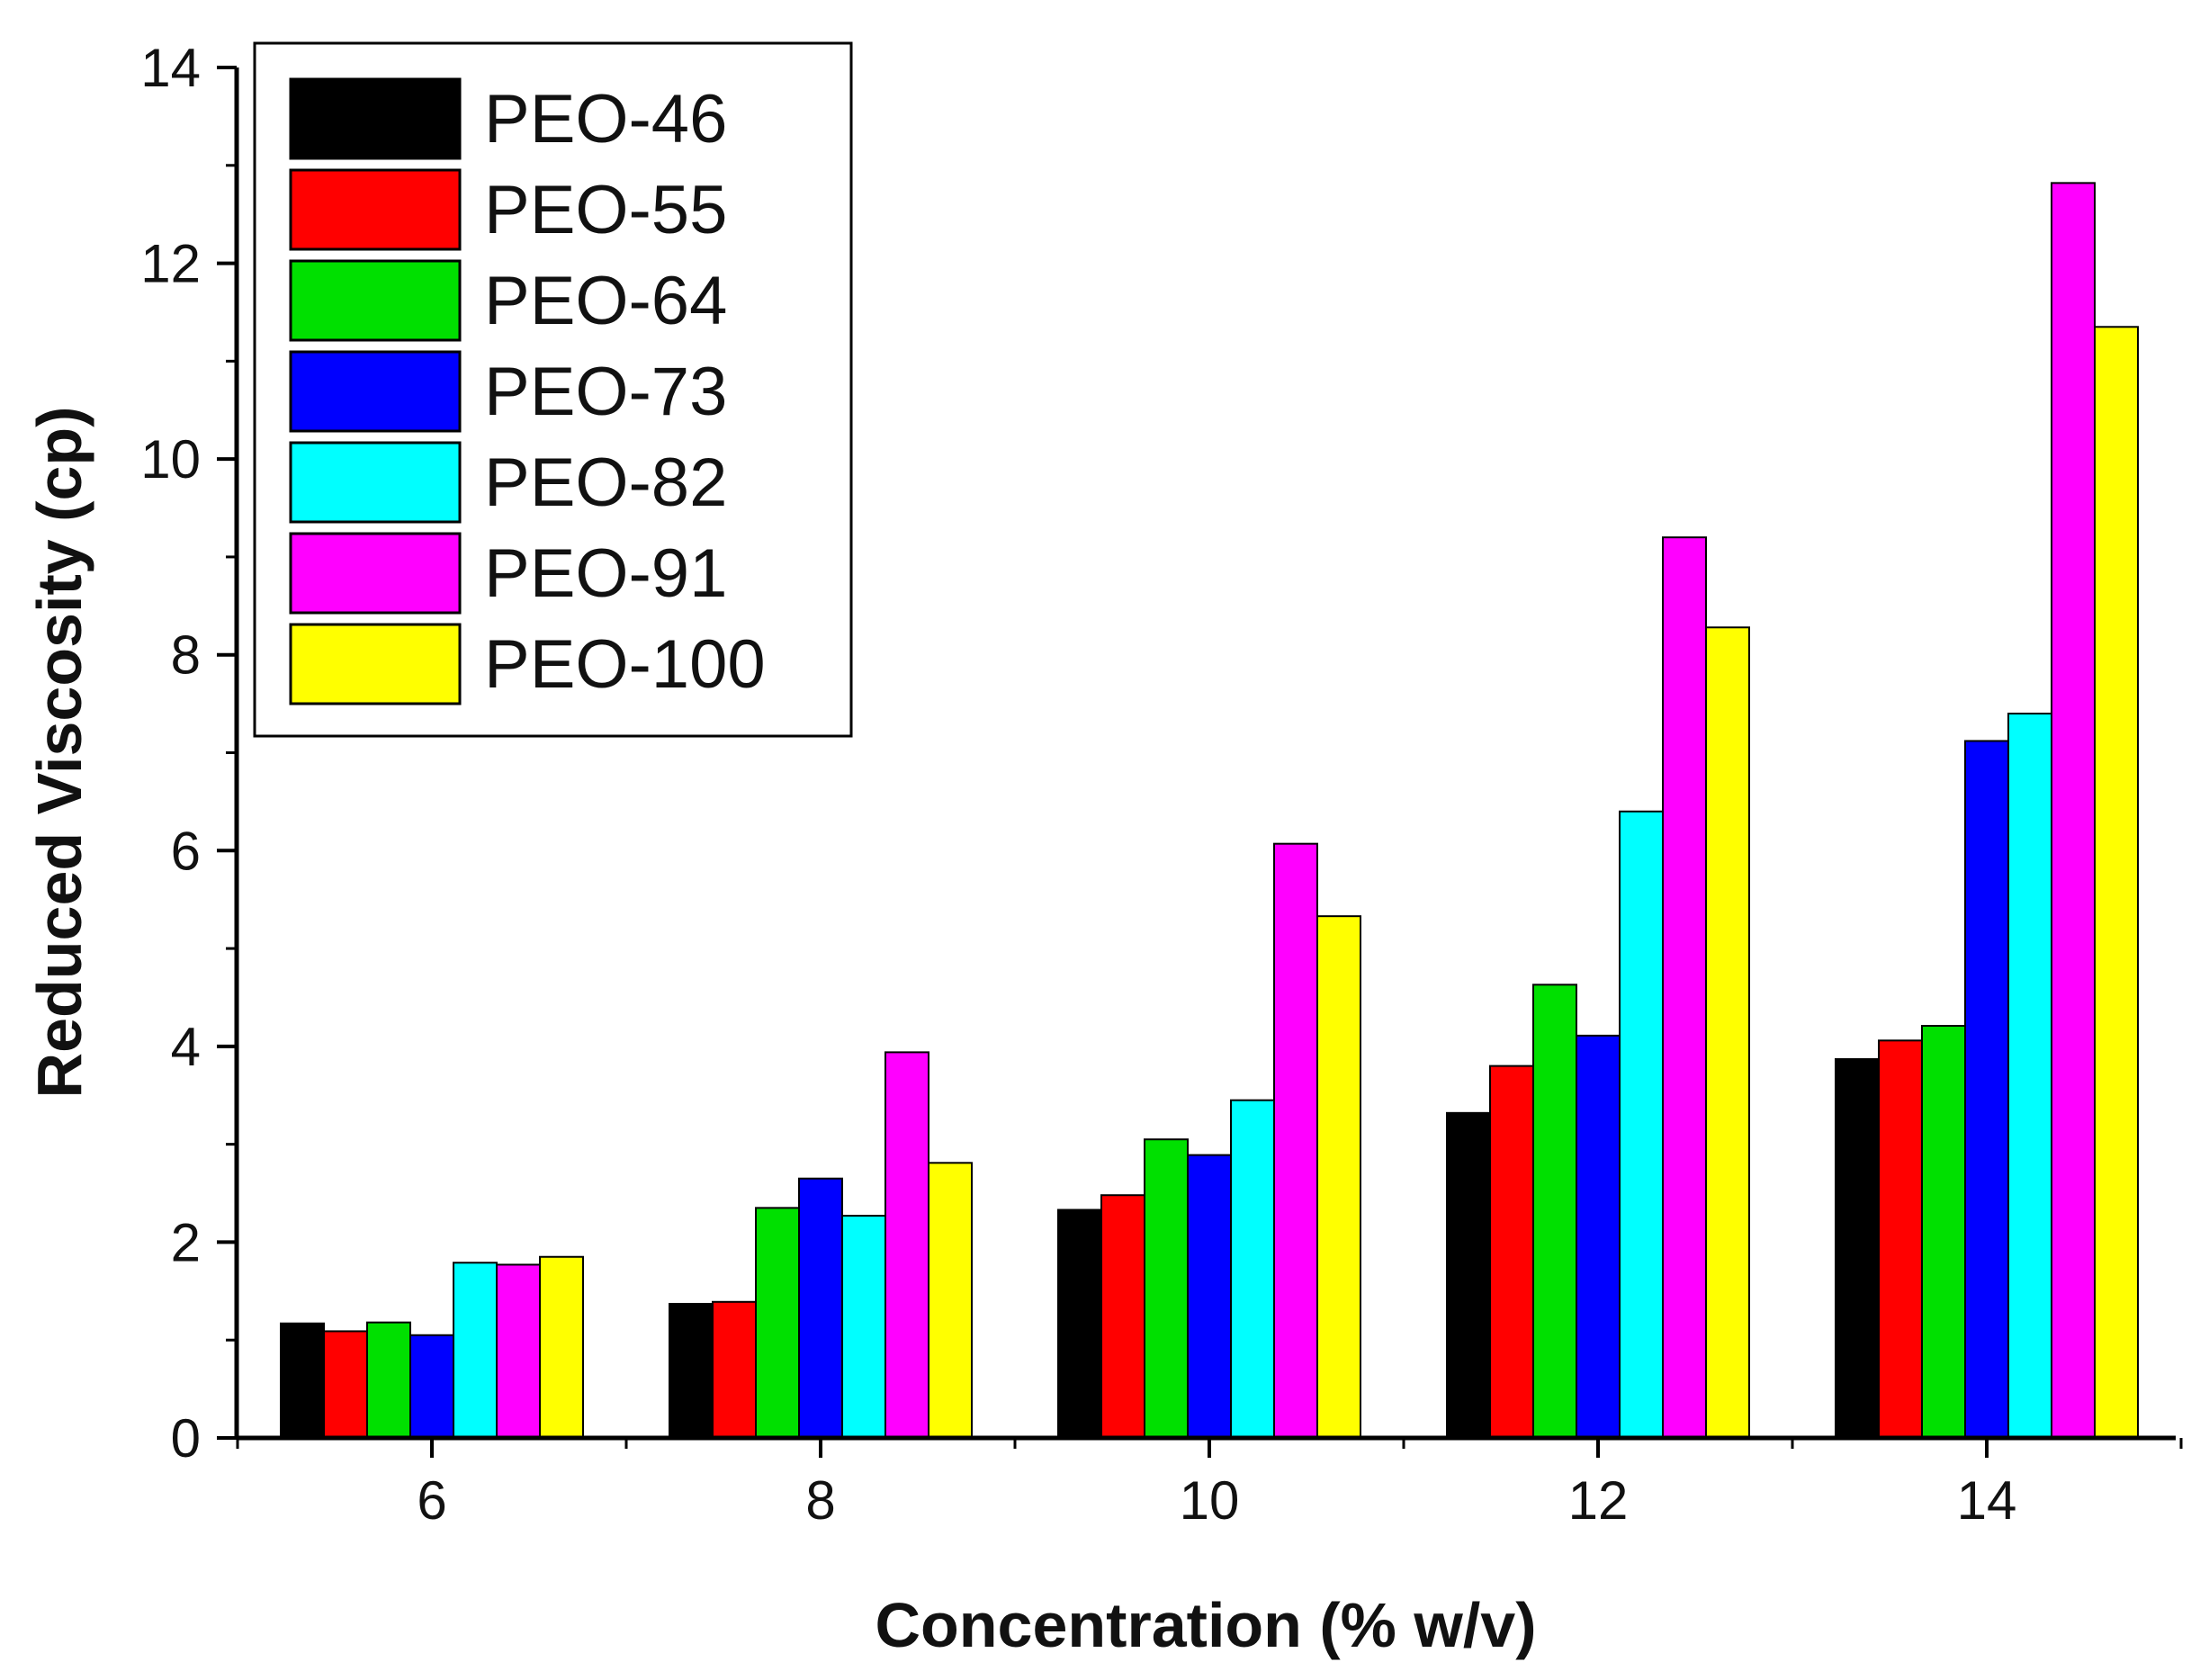 Image resolution: width=2209 pixels, height=1680 pixels. Describe the element at coordinates (1205, 1625) in the screenshot. I see `x-axis-title: Concentration (% w/v)` at that location.